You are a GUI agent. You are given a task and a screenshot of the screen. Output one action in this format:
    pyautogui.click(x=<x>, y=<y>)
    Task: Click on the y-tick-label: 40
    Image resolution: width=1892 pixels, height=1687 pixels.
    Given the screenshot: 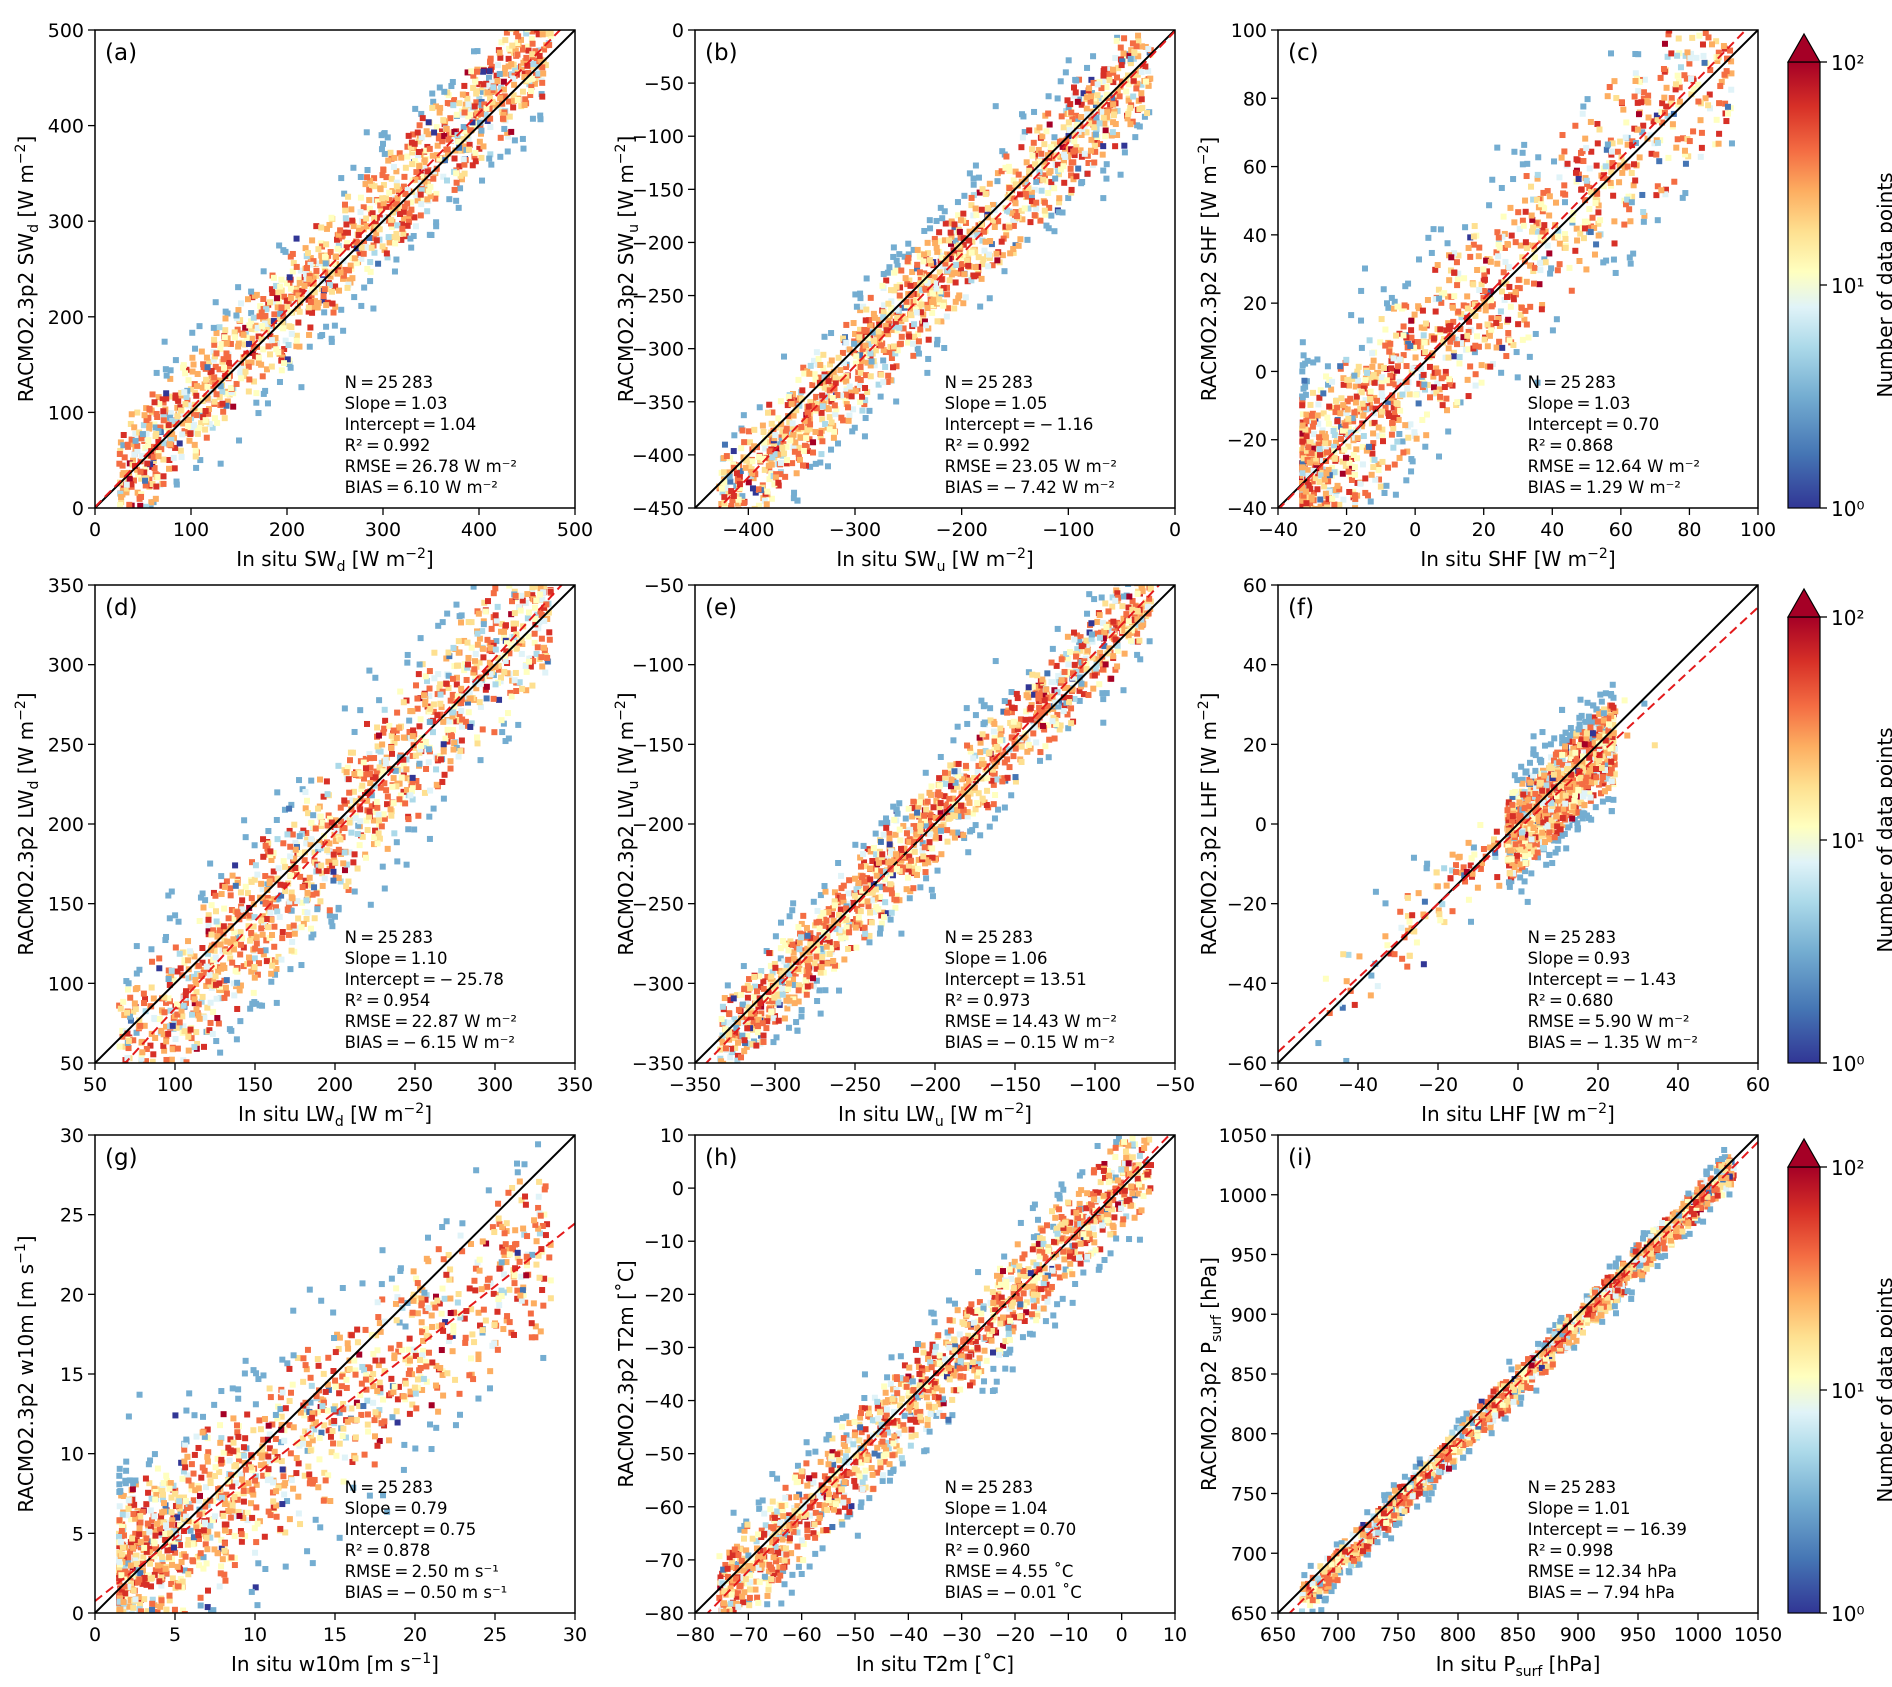 What is the action you would take?
    pyautogui.click(x=1255, y=236)
    